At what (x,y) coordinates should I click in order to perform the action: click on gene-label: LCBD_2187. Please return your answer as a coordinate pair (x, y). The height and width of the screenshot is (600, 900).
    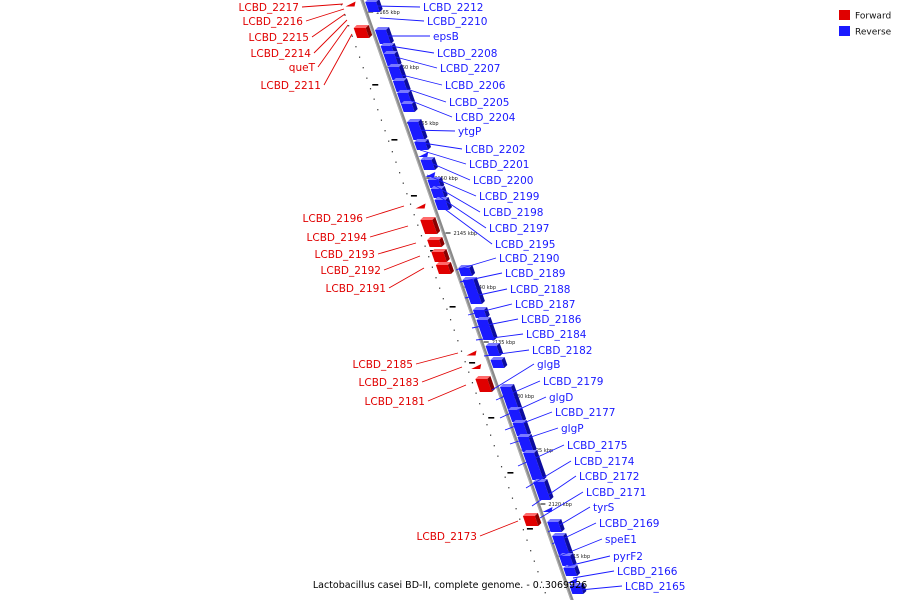
    Looking at the image, I should click on (545, 305).